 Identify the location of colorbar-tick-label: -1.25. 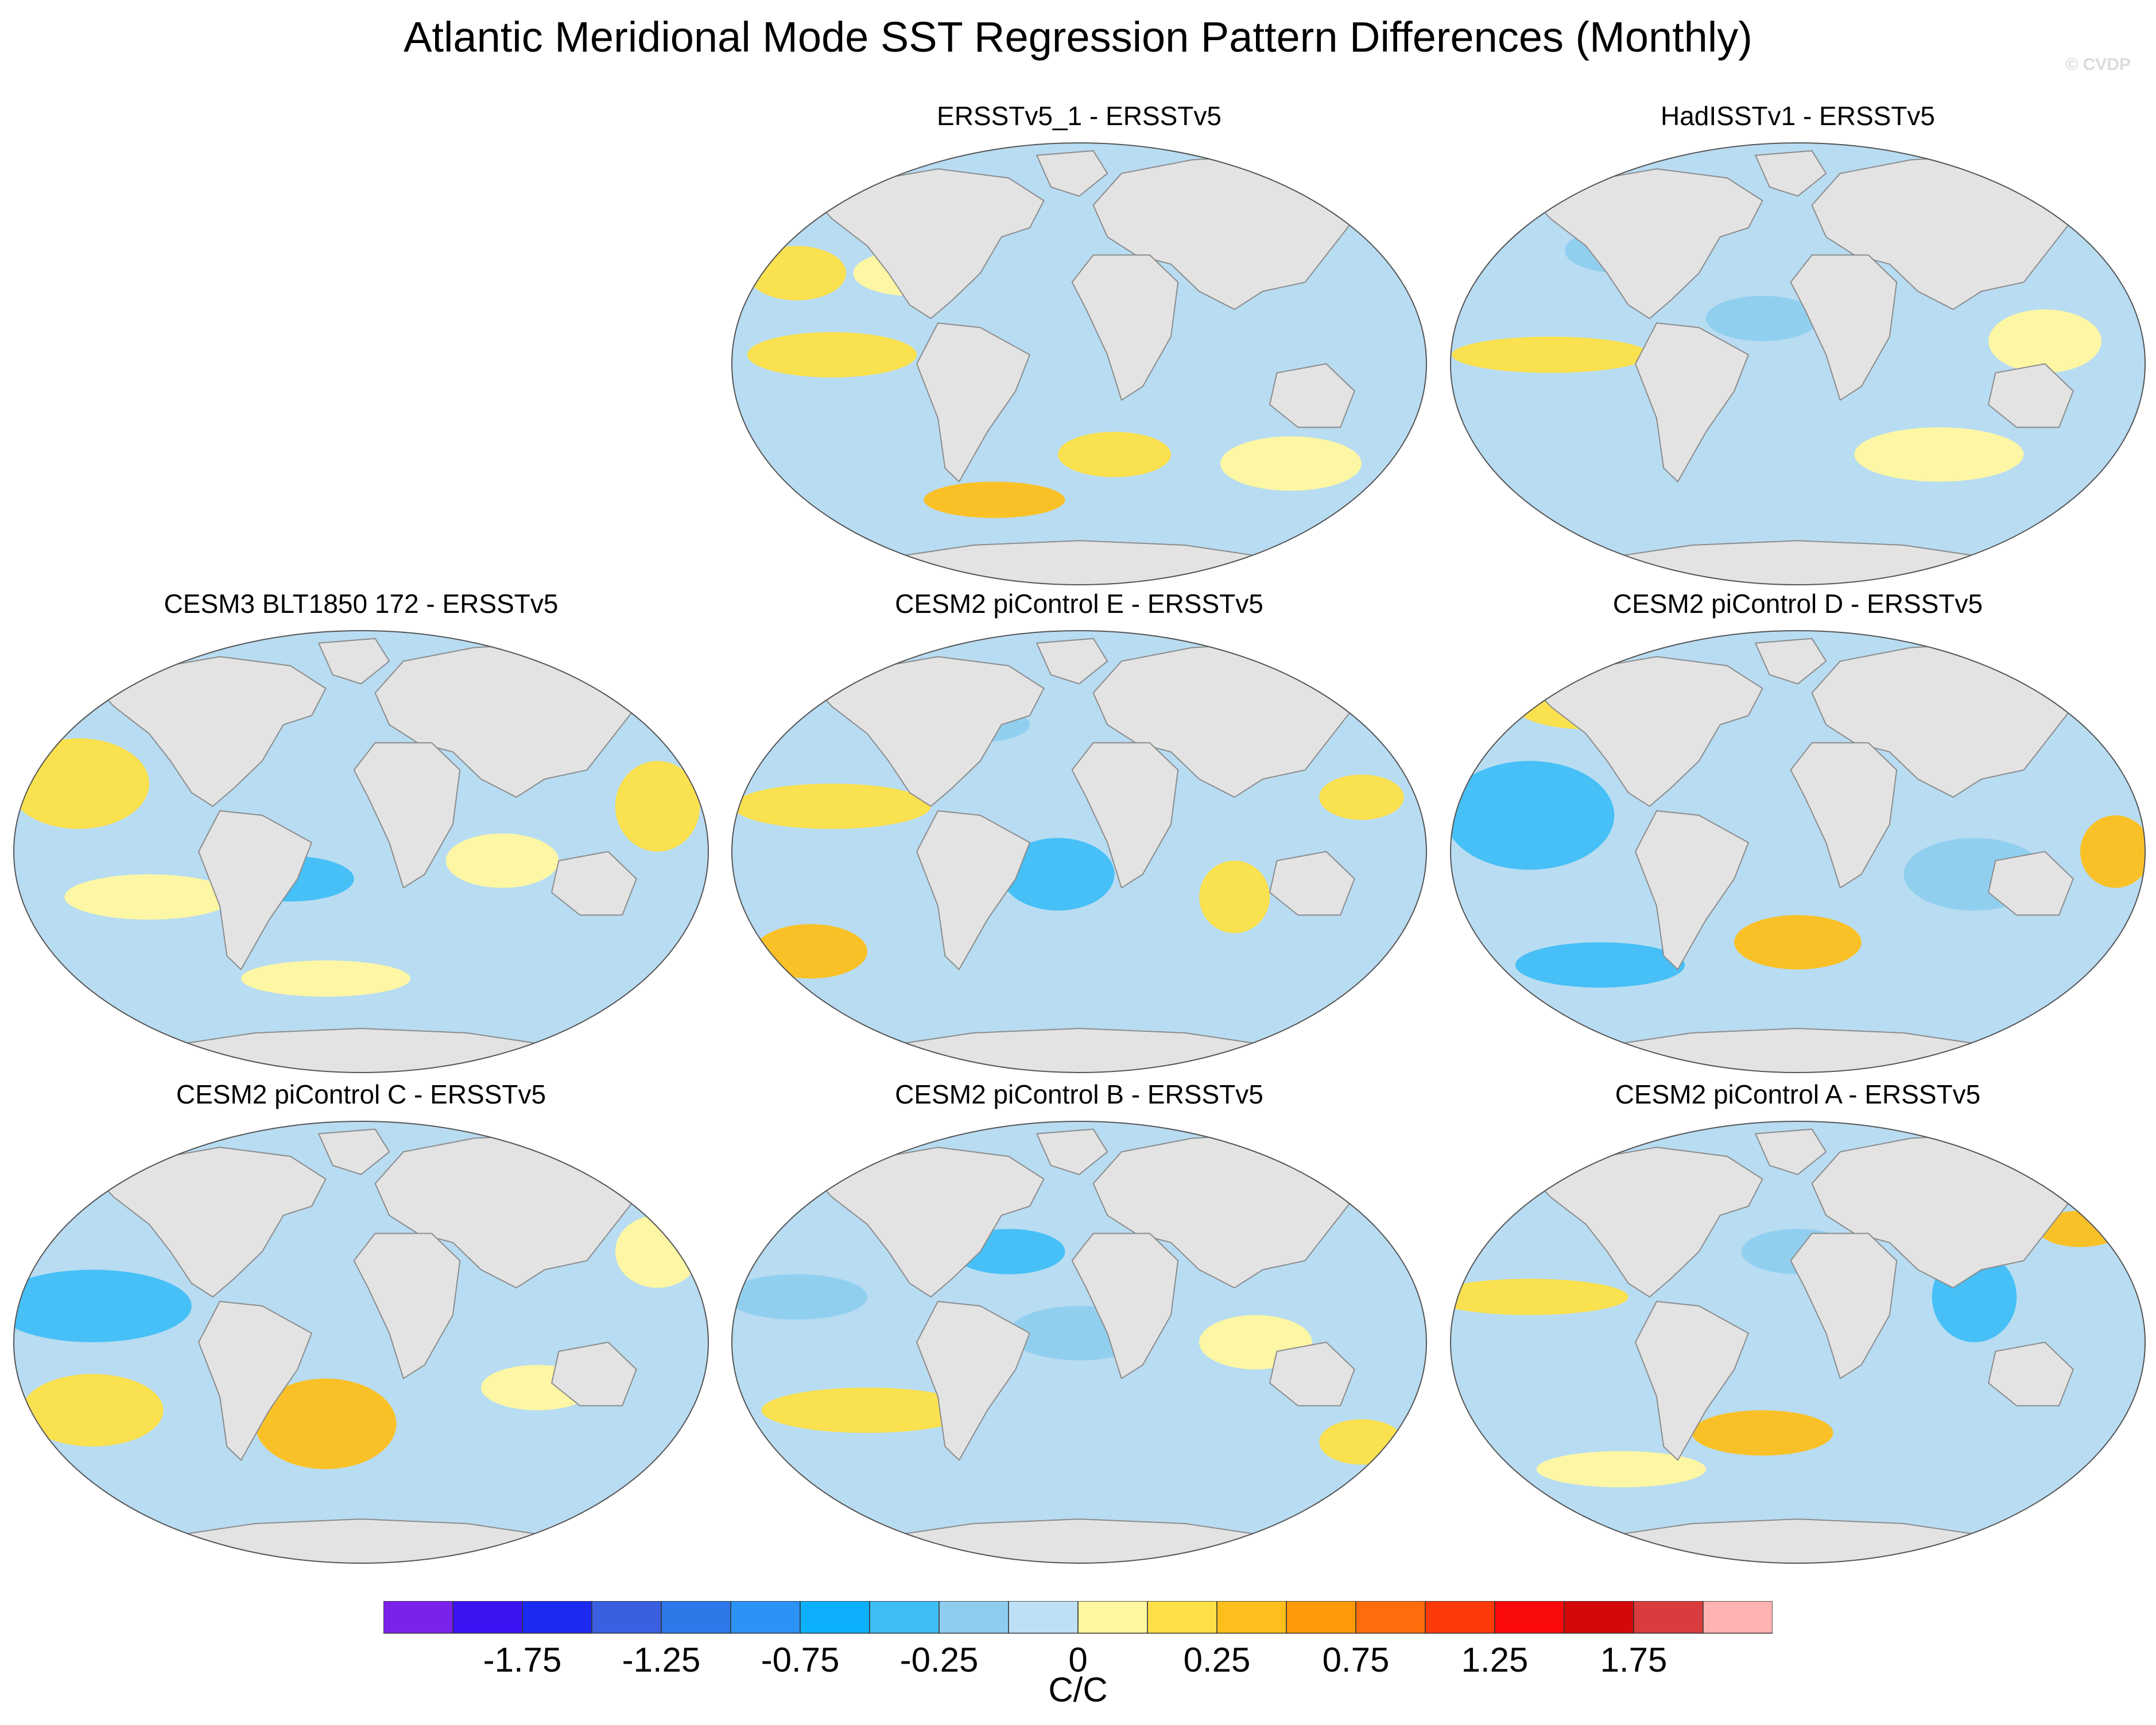
(661, 1660).